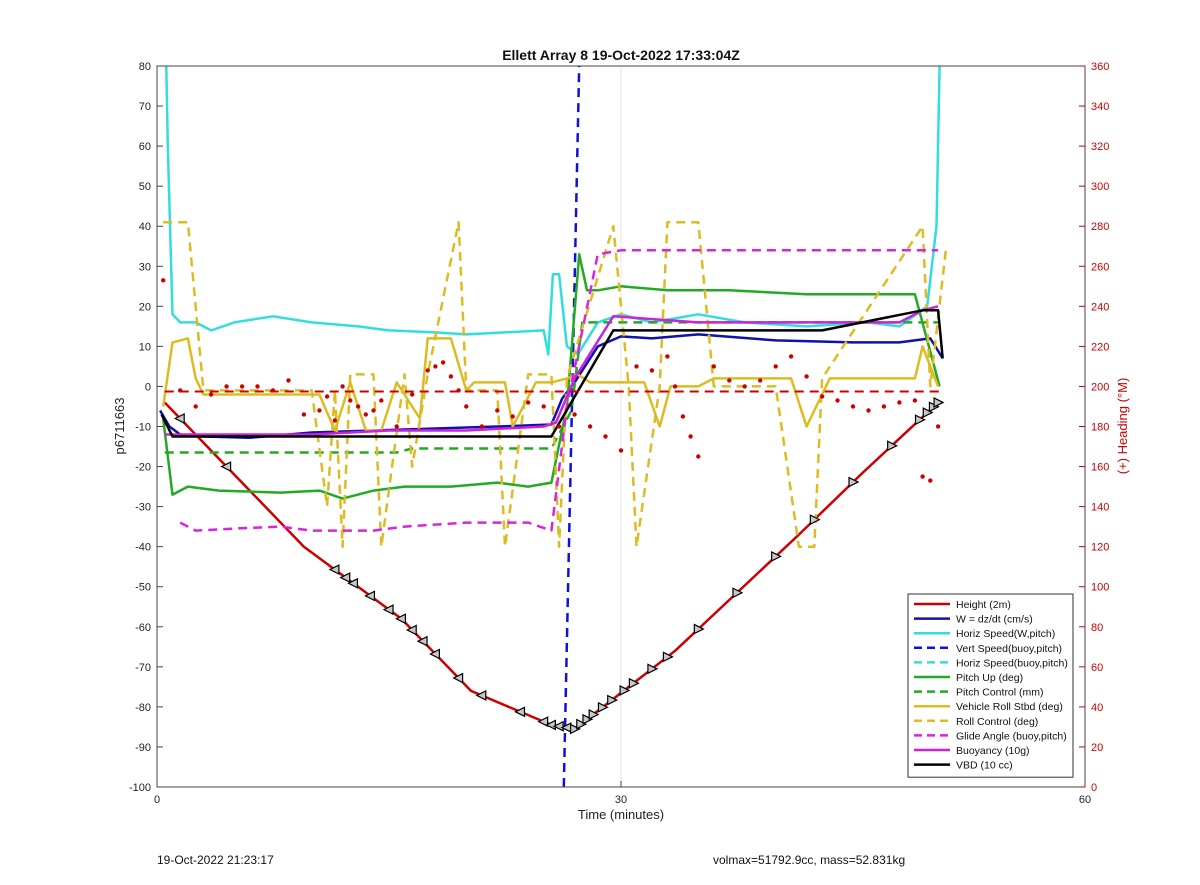 This screenshot has height=885, width=1200. What do you see at coordinates (1122, 426) in the screenshot?
I see `y2-axis-label: (+) Heading (°M)` at bounding box center [1122, 426].